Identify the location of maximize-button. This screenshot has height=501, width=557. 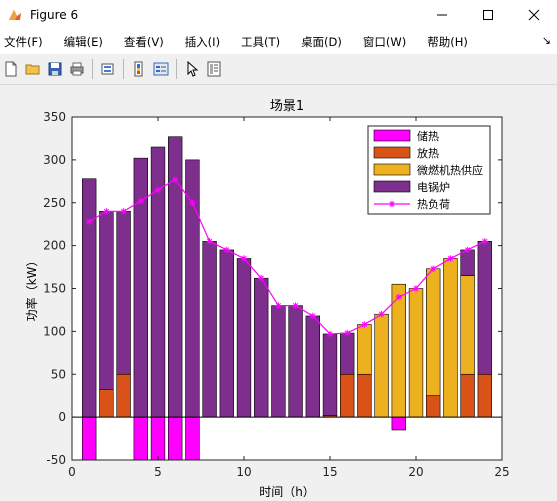
(488, 15).